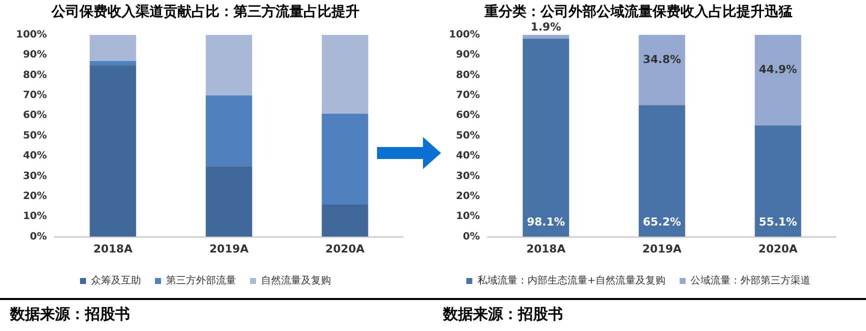 This screenshot has height=331, width=866. What do you see at coordinates (205, 11) in the screenshot?
I see `chart-title: 公司保费收入渠道贡献占比：第三方流量占比提升` at bounding box center [205, 11].